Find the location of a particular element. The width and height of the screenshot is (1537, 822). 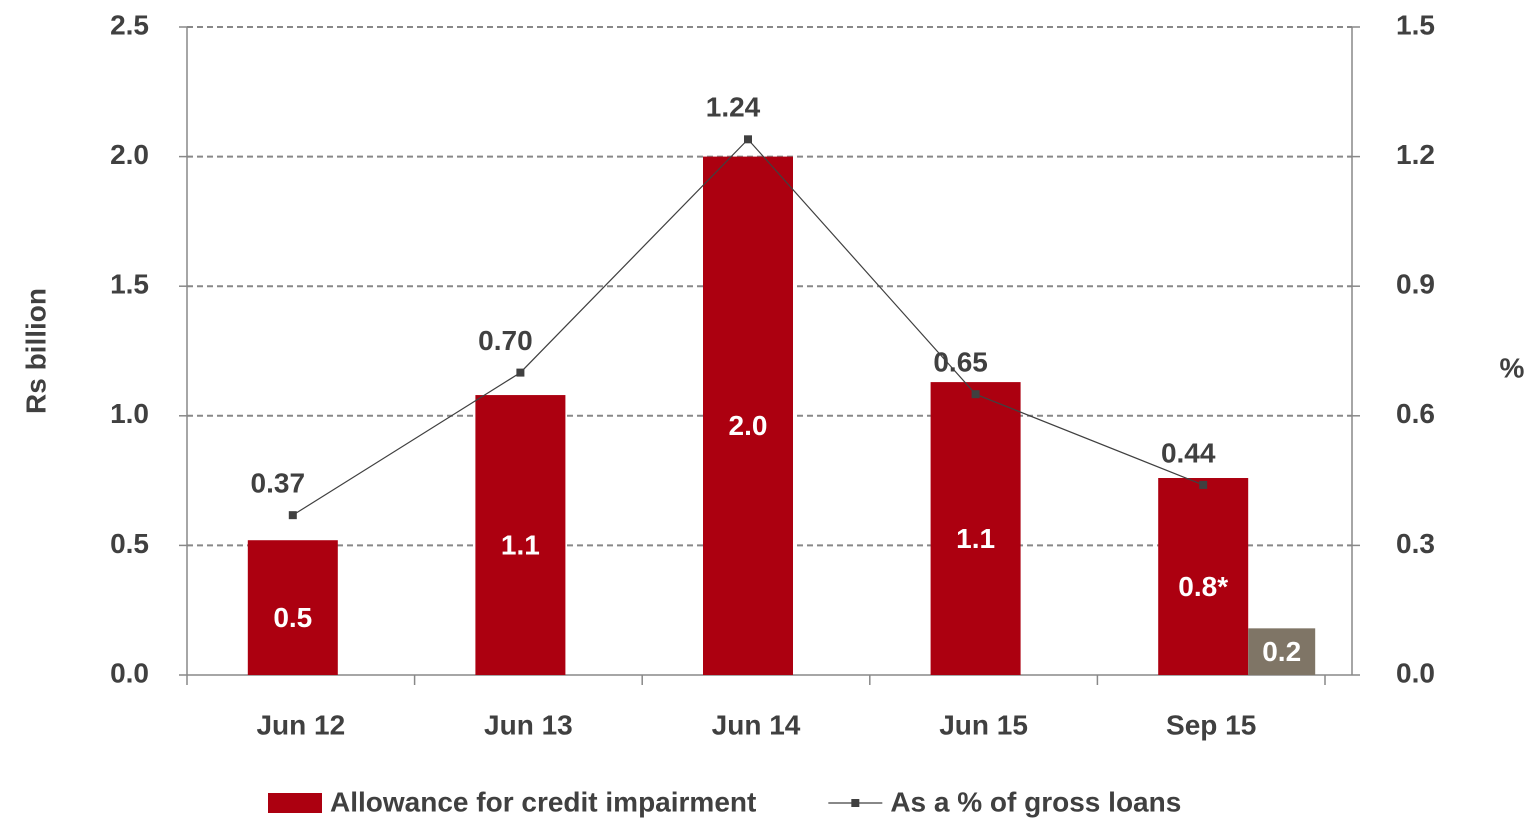

y2-tick-label: 0.9 is located at coordinates (1415, 284).